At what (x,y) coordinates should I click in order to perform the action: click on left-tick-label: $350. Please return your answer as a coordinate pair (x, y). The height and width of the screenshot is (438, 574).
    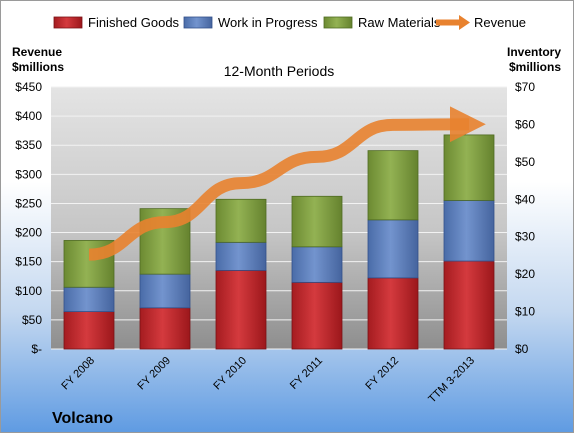
    Looking at the image, I should click on (28, 145).